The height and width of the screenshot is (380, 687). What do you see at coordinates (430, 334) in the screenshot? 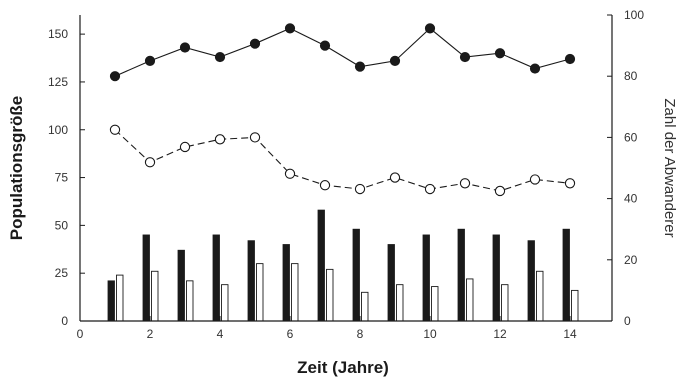
I see `x-tick-label: 10` at bounding box center [430, 334].